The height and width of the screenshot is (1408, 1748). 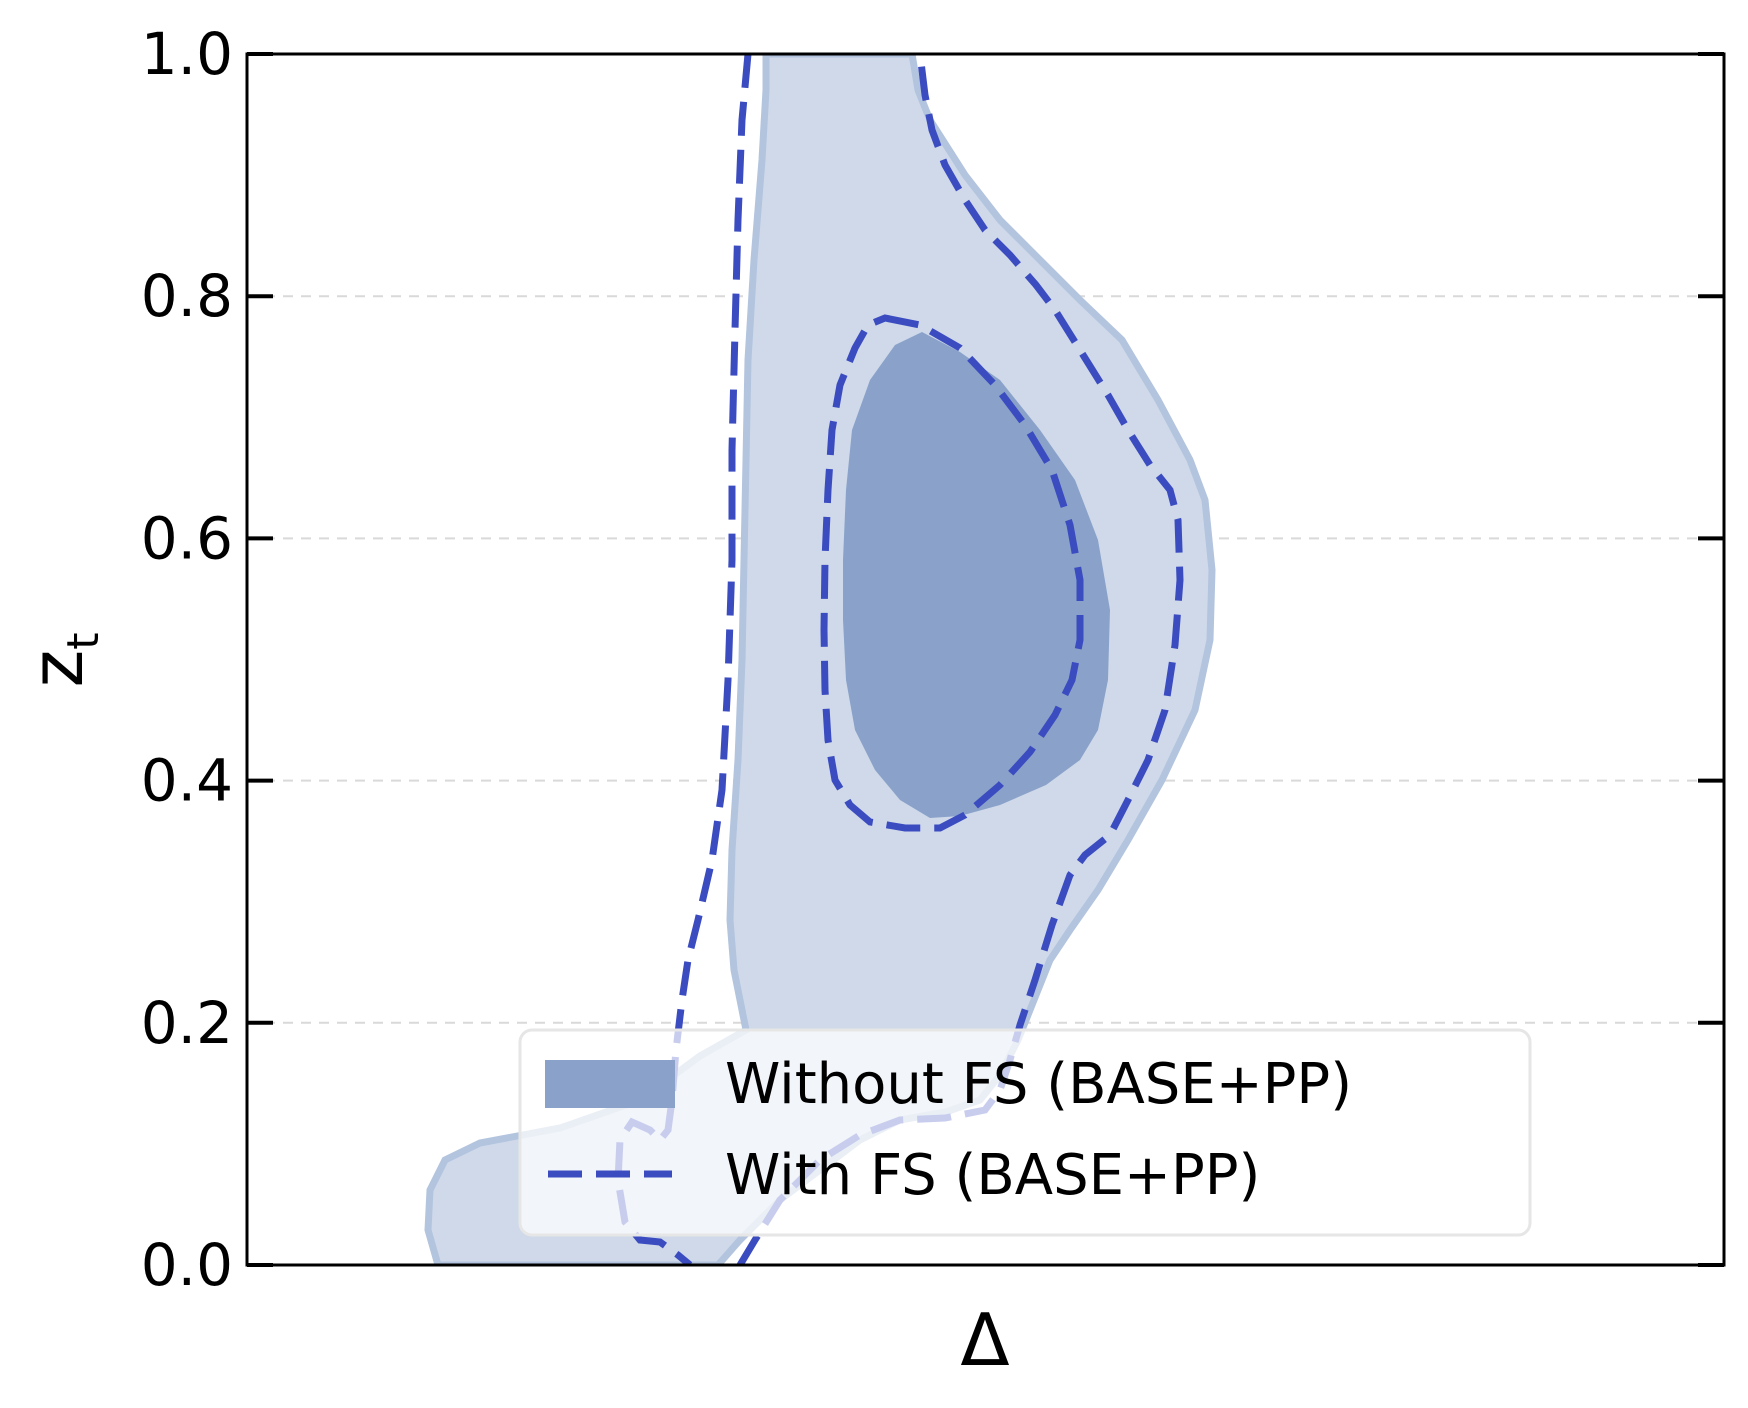 I want to click on y-tick-label: 0.4, so click(x=187, y=781).